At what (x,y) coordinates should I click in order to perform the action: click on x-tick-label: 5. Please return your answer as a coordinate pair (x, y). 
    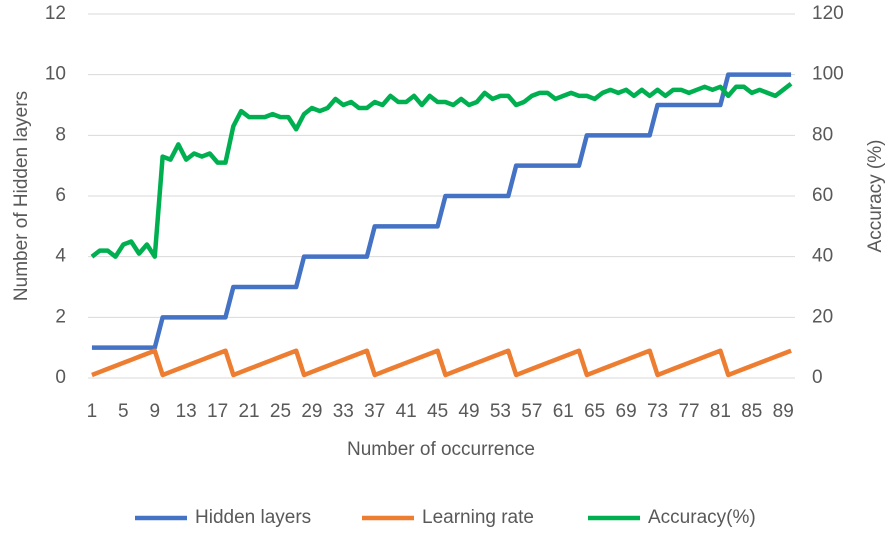
    Looking at the image, I should click on (123, 411).